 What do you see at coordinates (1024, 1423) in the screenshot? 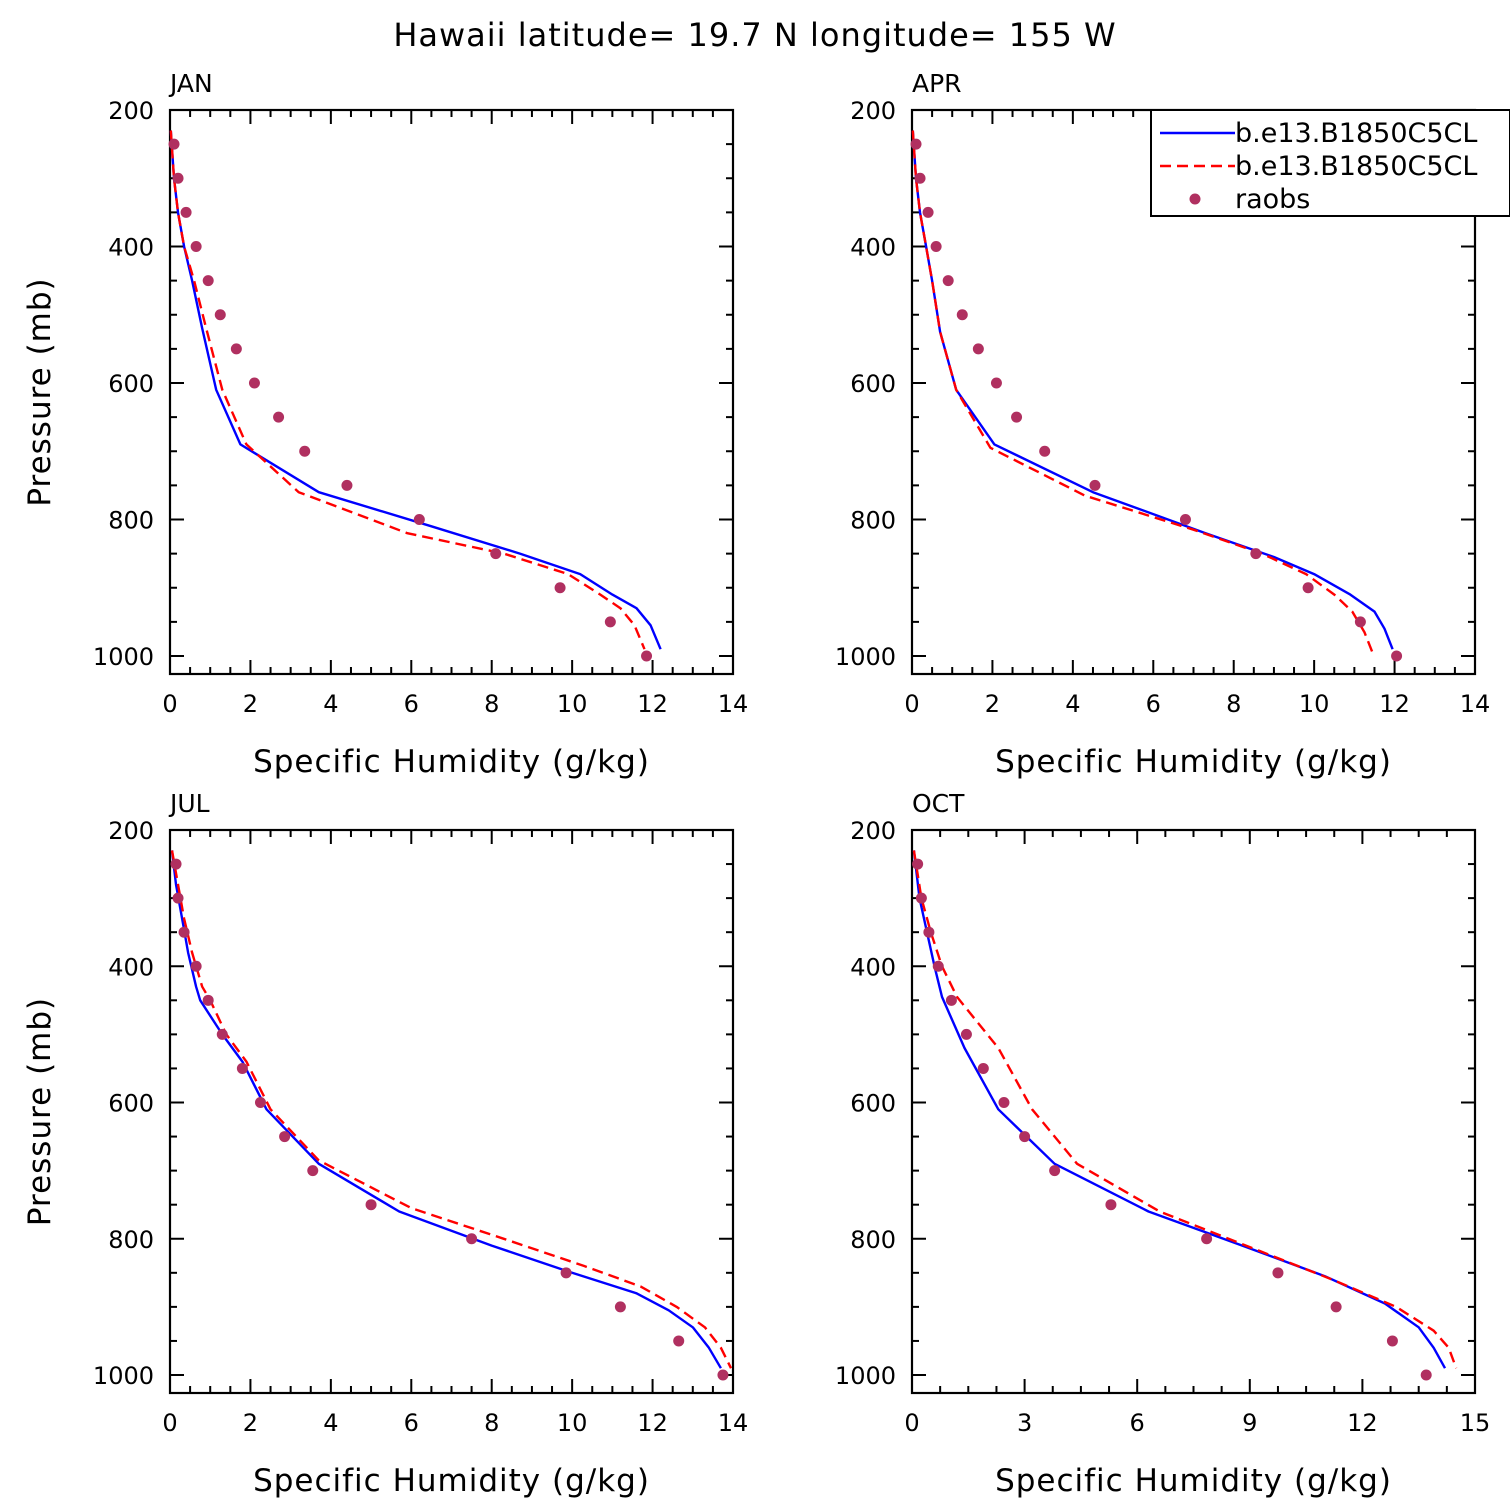
I see `x-tick-label: 3` at bounding box center [1024, 1423].